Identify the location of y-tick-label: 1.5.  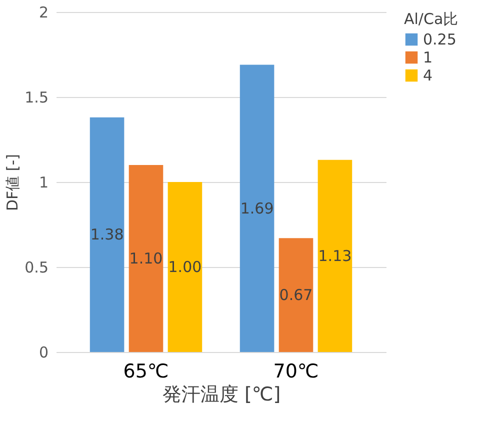
(36, 97).